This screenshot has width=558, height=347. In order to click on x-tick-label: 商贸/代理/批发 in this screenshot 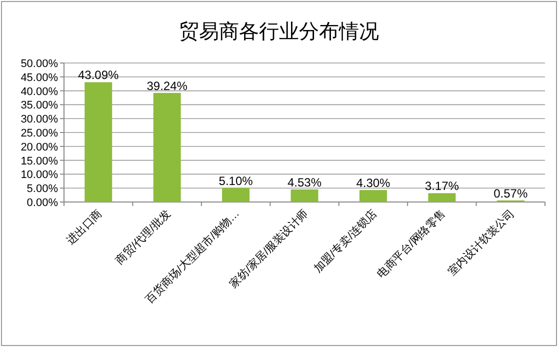, I will do `click(143, 237)`.